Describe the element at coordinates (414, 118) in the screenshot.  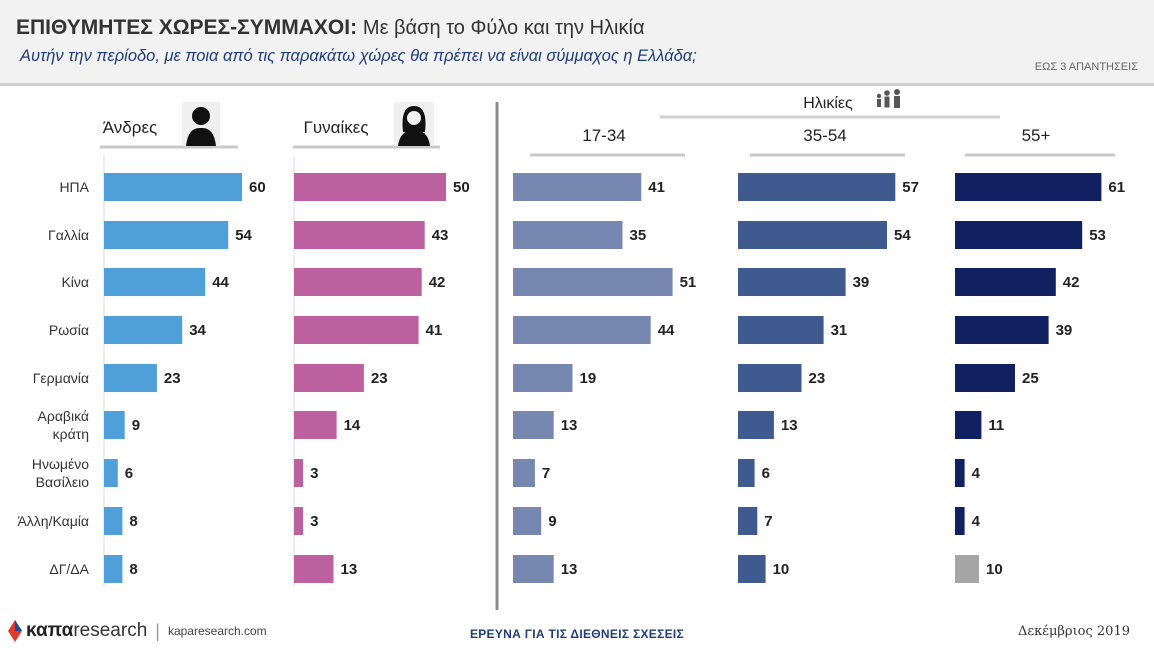
I see `woman-icon` at that location.